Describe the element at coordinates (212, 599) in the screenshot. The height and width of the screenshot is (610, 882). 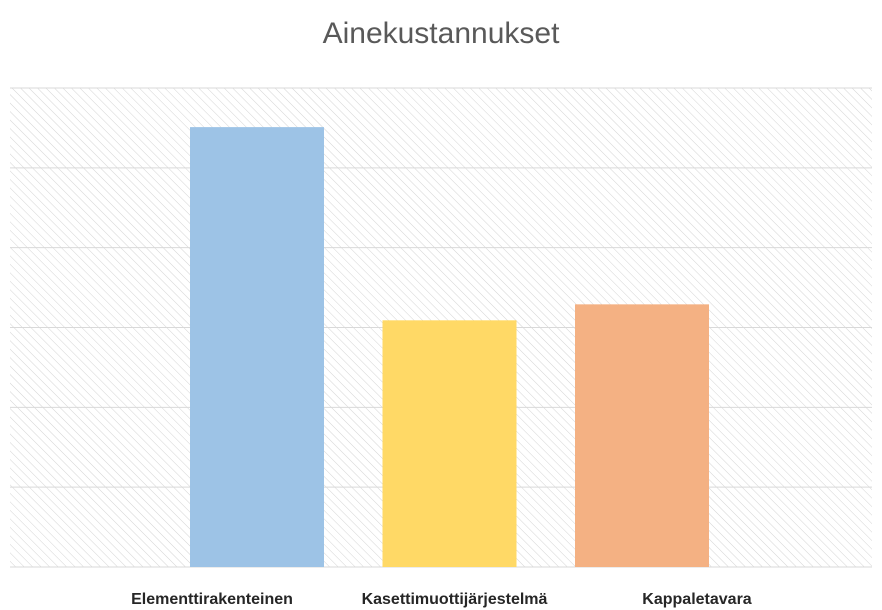
I see `x-tick-label: Elementtirakenteinen` at that location.